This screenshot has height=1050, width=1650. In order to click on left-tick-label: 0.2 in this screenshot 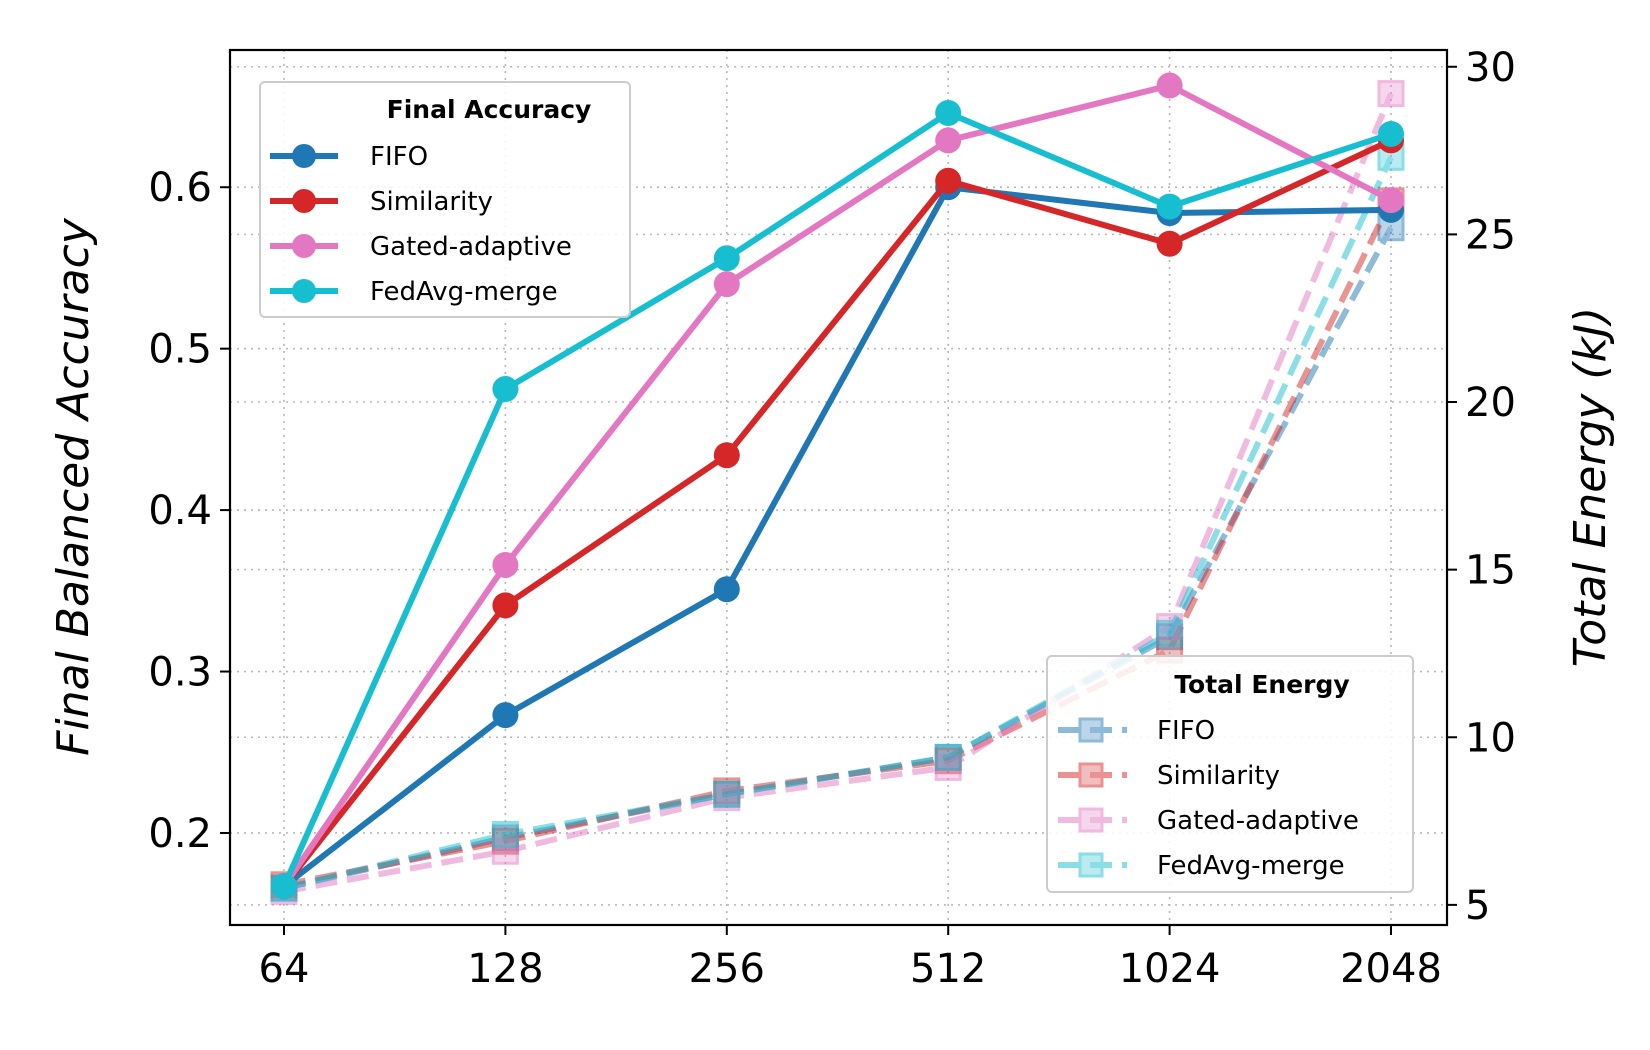, I will do `click(180, 834)`.